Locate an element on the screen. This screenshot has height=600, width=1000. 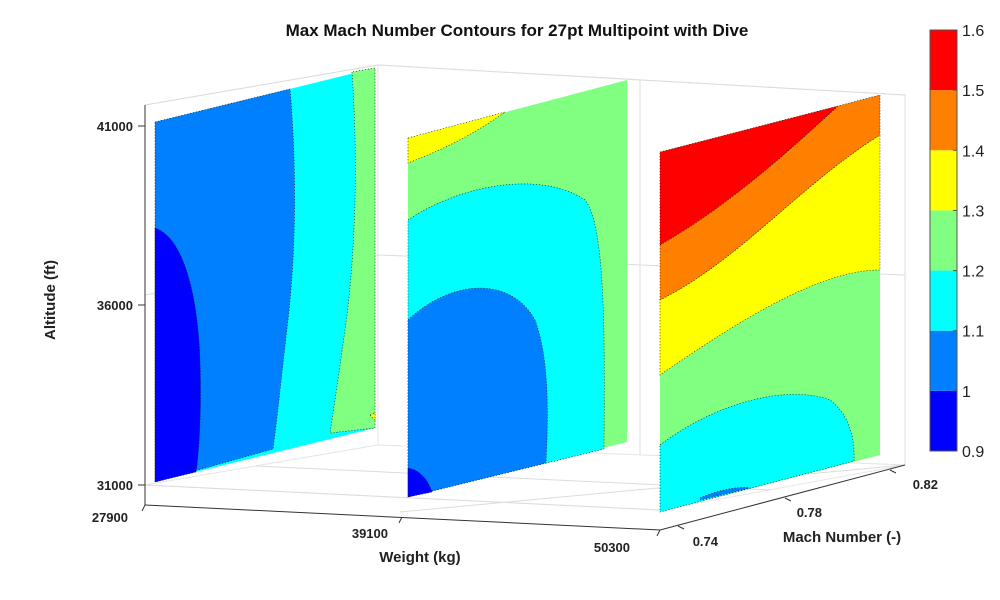
slice3-level-1.3 is located at coordinates (770, 255).